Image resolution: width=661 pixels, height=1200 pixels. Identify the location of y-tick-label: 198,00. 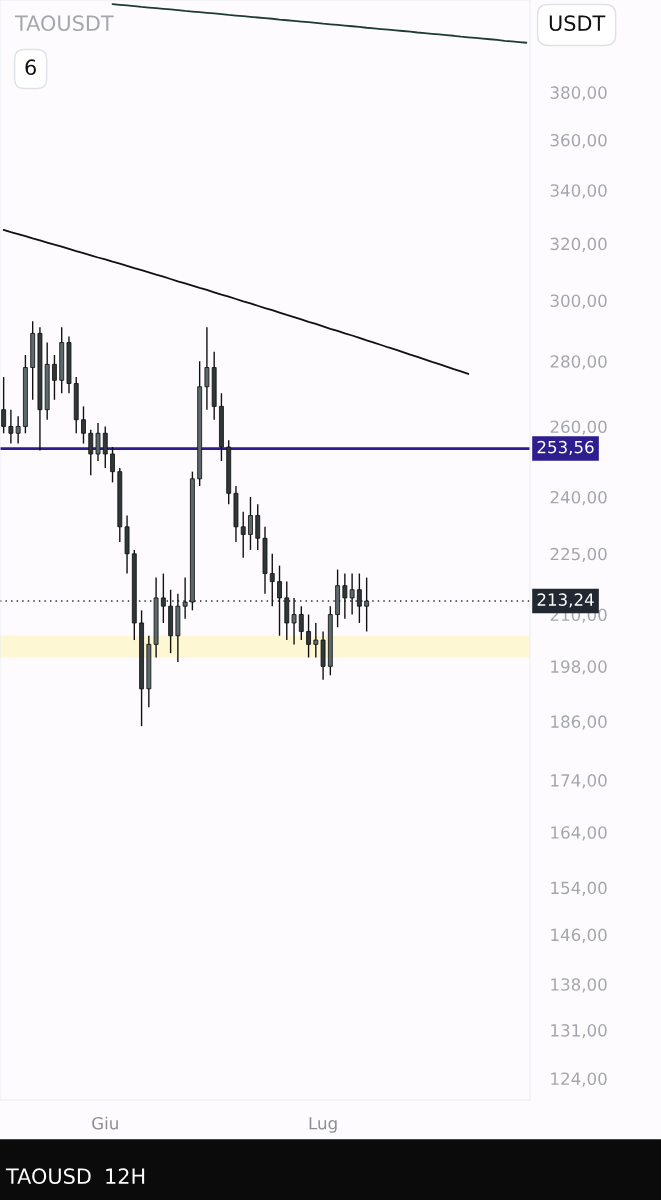
(579, 667).